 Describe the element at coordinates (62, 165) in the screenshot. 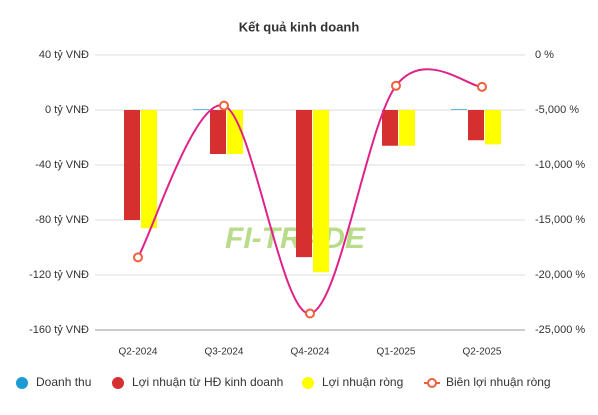

I see `y-tick-label: -40 tỷ VNĐ` at that location.